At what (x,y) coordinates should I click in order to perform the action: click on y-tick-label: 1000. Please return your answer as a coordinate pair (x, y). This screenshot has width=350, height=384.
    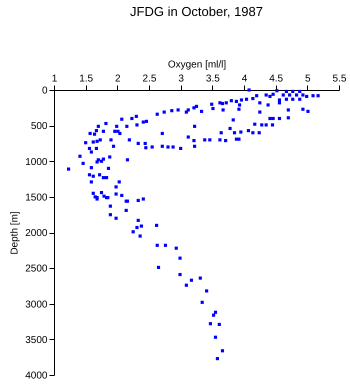
    Looking at the image, I should click on (36, 162).